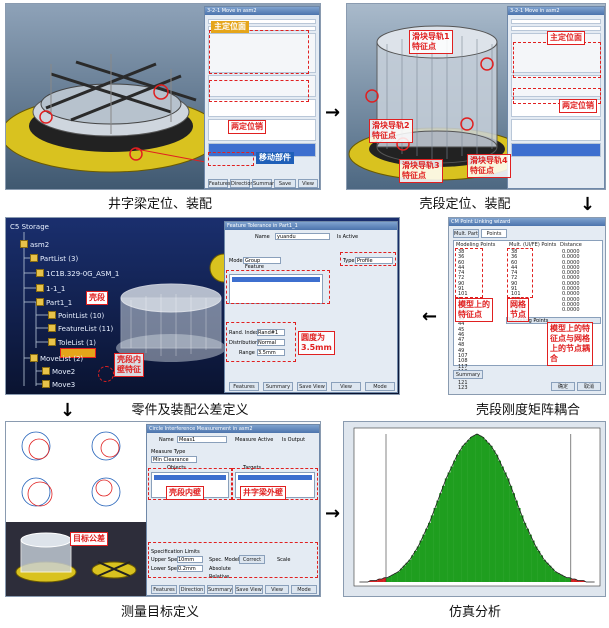  What do you see at coordinates (276, 279) in the screenshot?
I see `selected-feature-row` at bounding box center [276, 279].